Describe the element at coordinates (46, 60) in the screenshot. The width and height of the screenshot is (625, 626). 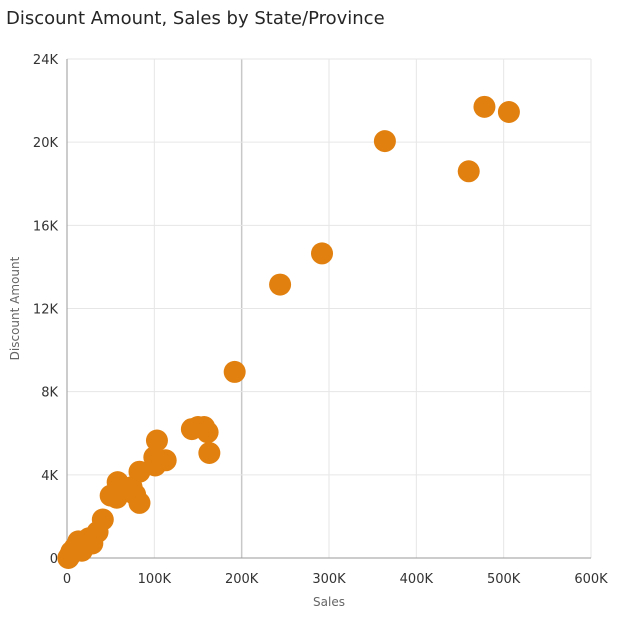
I see `y-tick-label: 24K` at that location.